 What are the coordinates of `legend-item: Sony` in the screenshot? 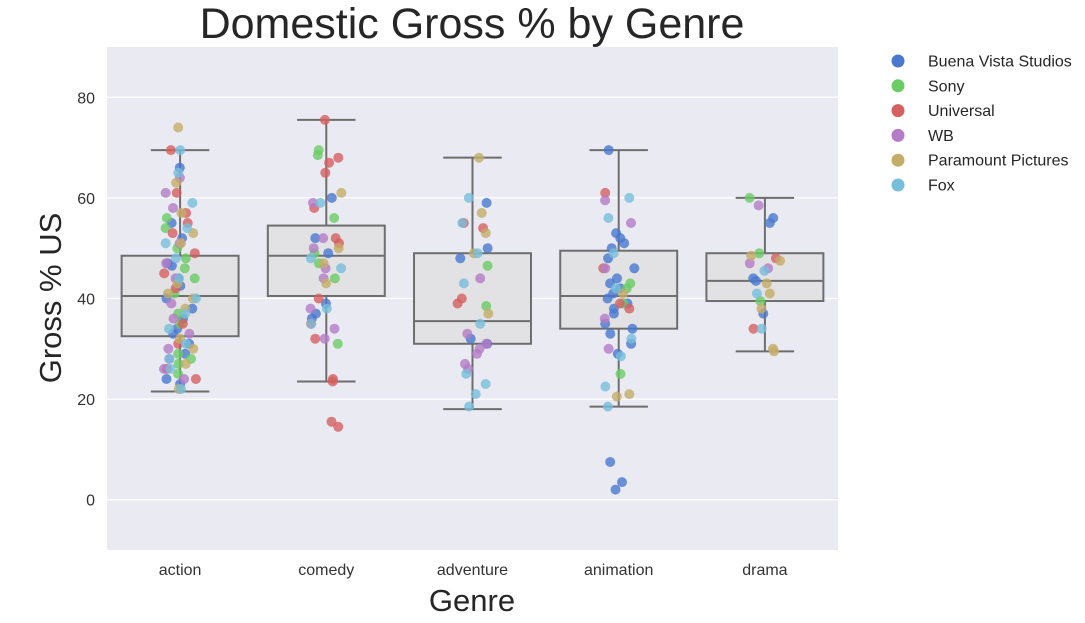 It's located at (927, 86).